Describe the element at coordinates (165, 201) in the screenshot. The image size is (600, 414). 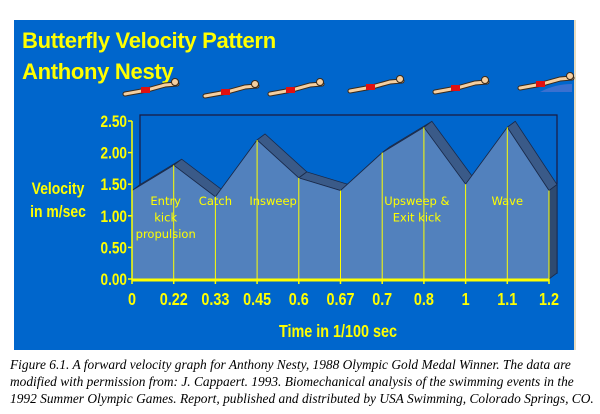
I see `phase-label: Entry` at that location.